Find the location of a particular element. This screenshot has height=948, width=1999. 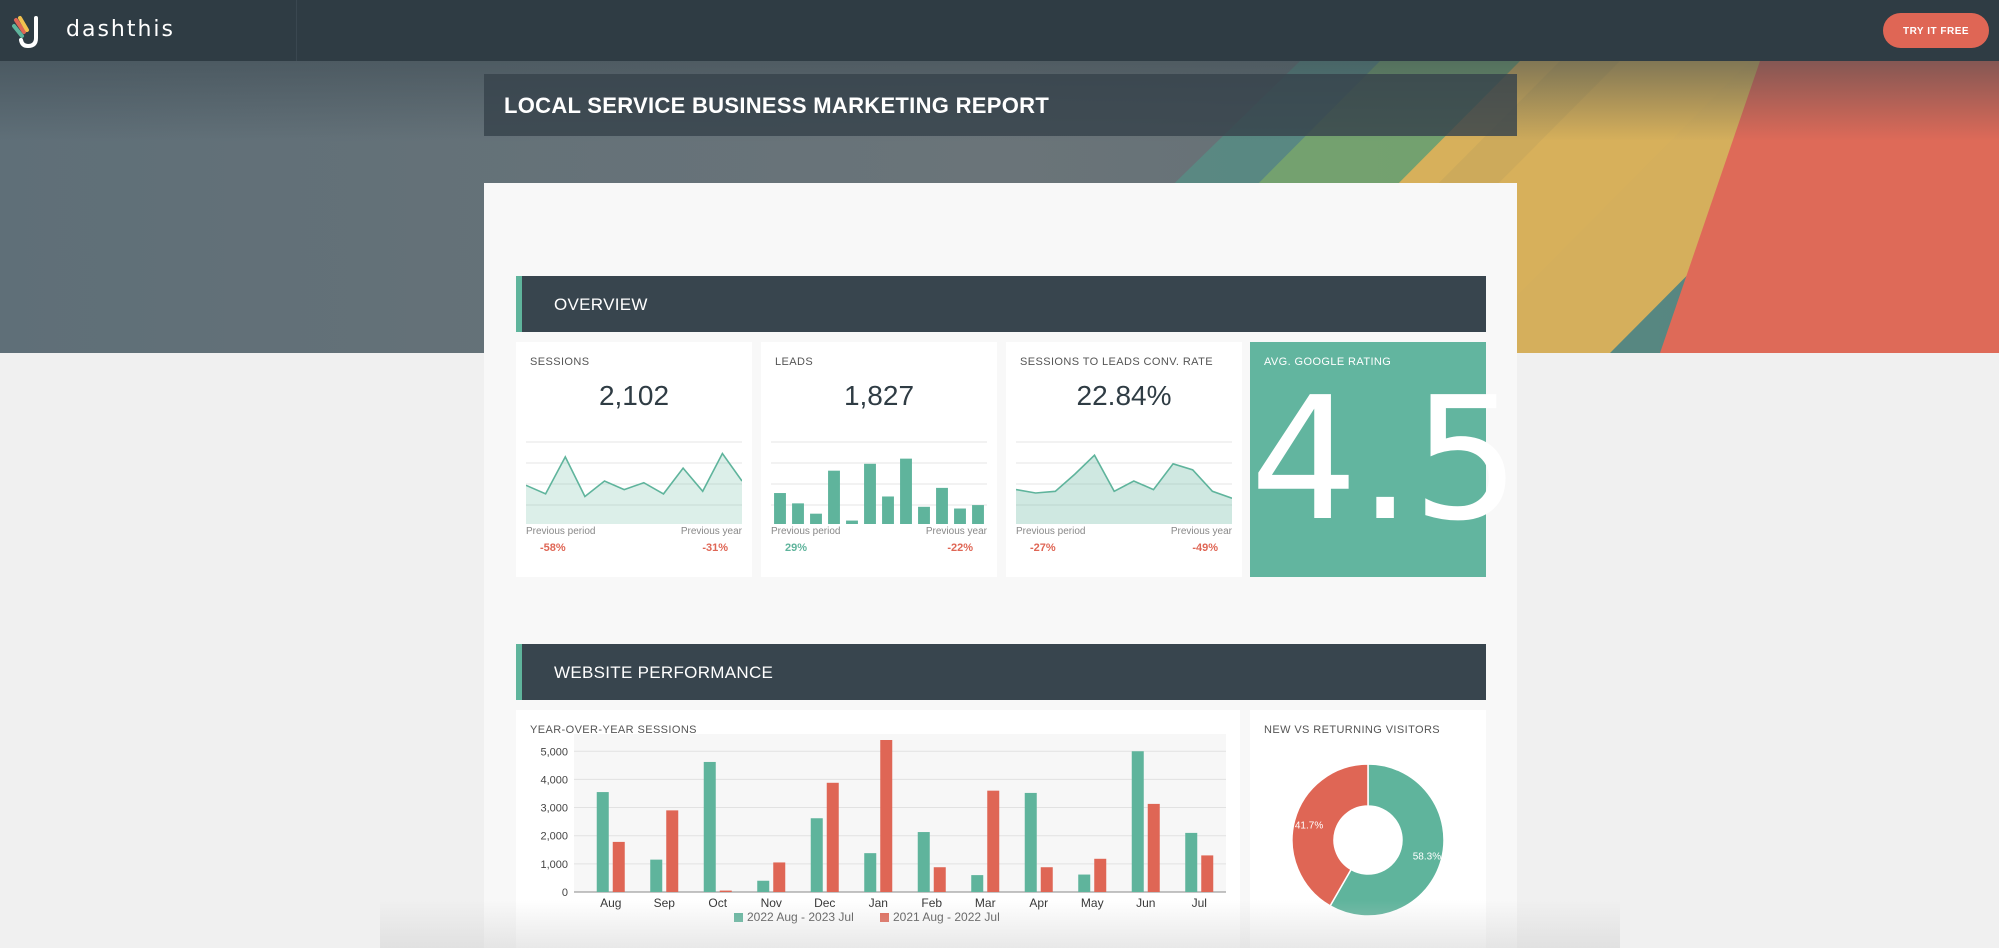

kpi-value: 1,827 is located at coordinates (879, 395).